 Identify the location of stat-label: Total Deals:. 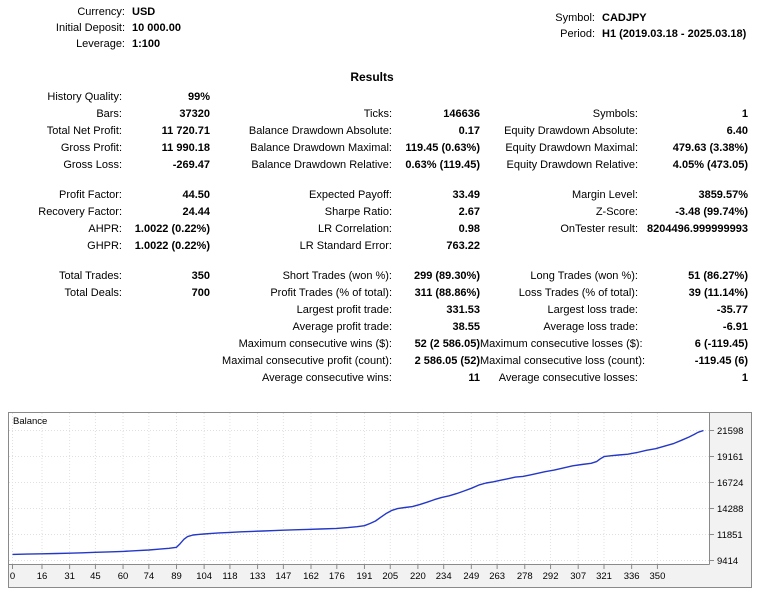
(93, 292).